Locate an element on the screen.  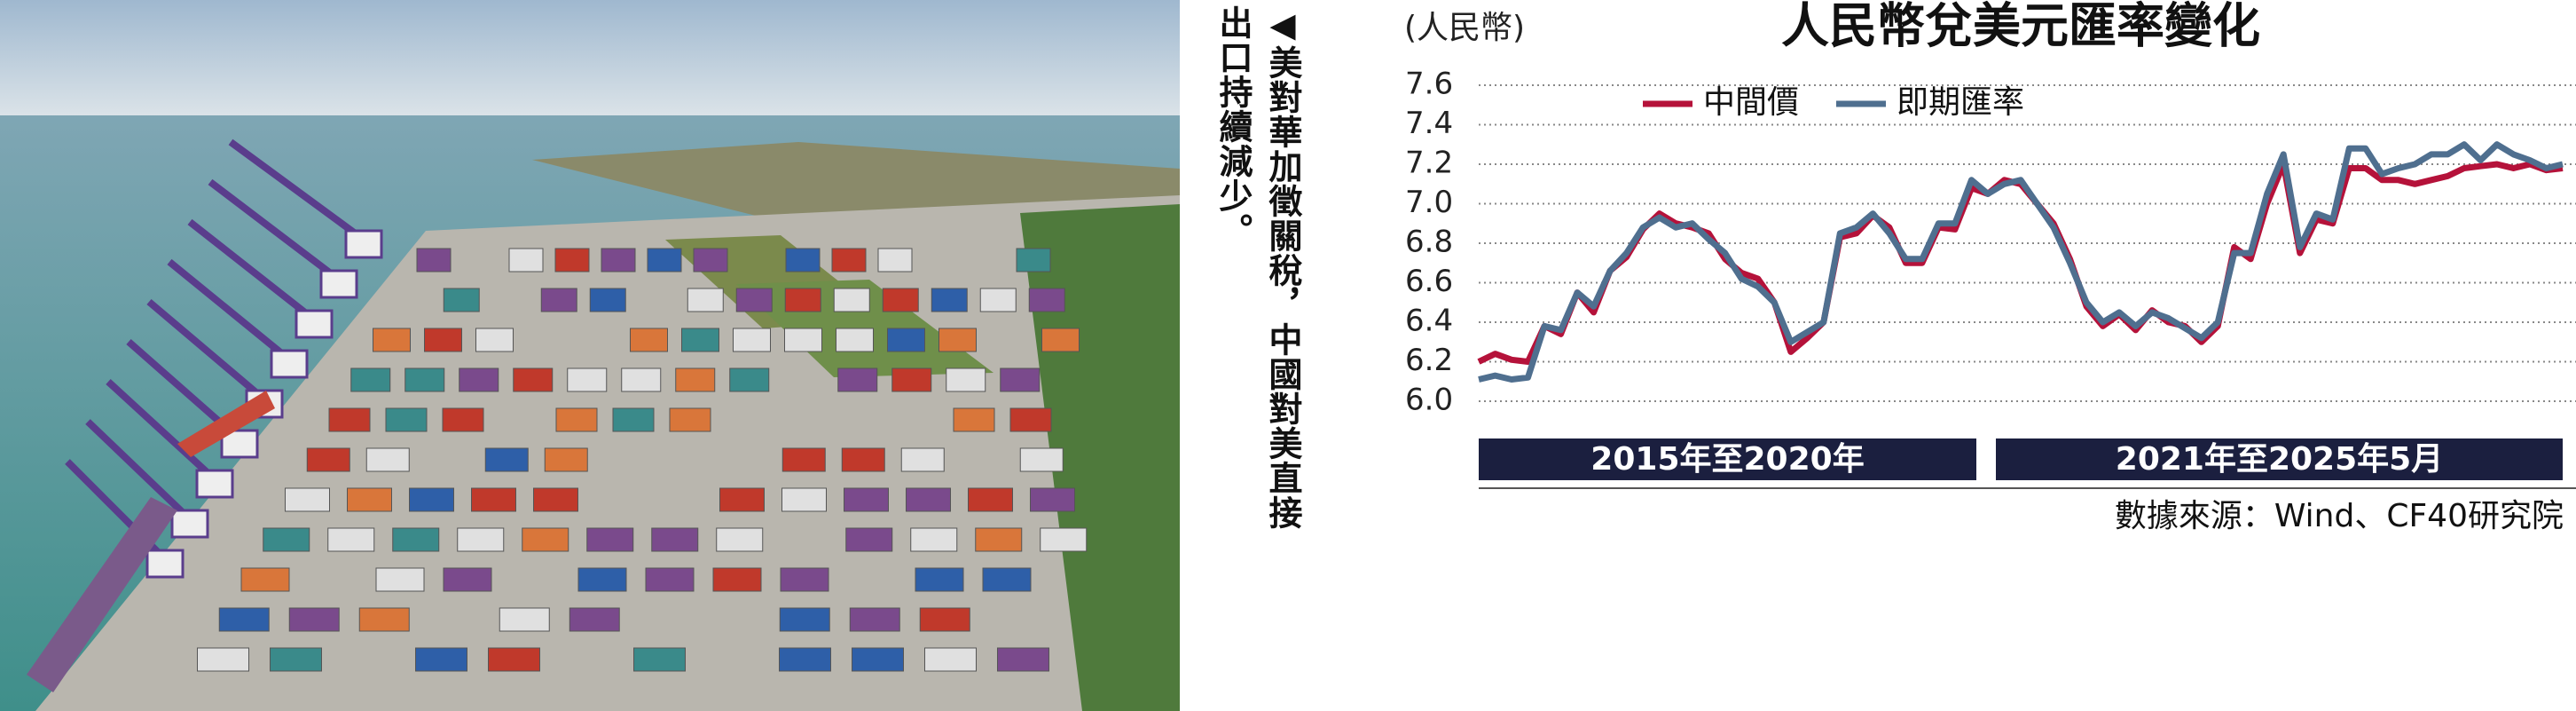
ship is located at coordinates (226, 424).